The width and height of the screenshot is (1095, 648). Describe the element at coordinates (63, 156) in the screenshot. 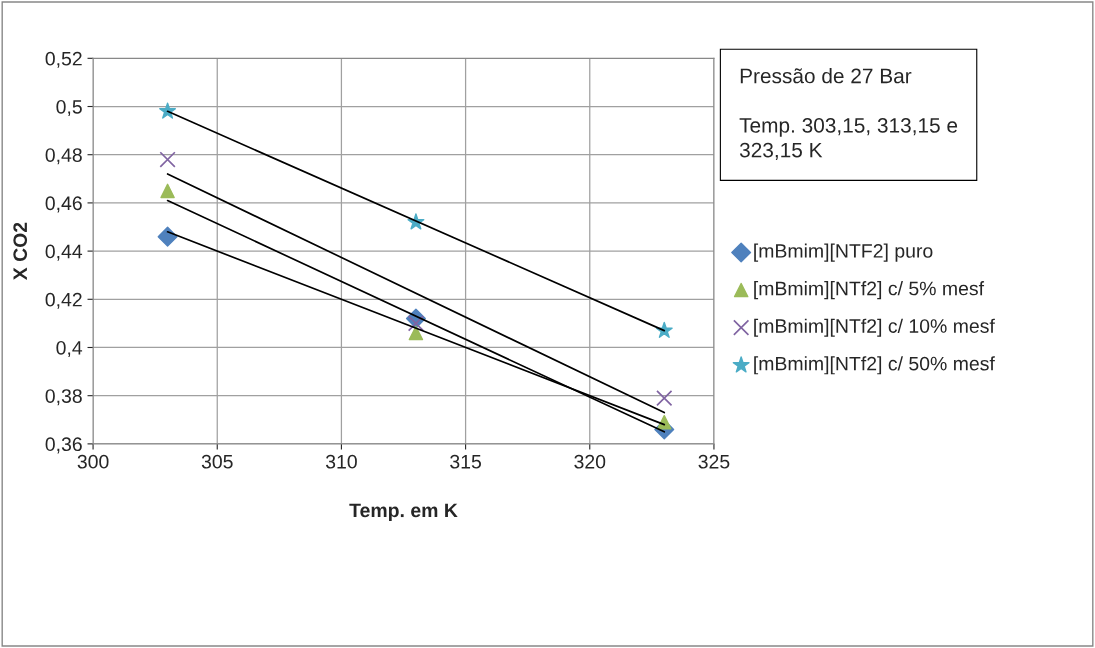

I see `y-tick-label: 0,48` at that location.